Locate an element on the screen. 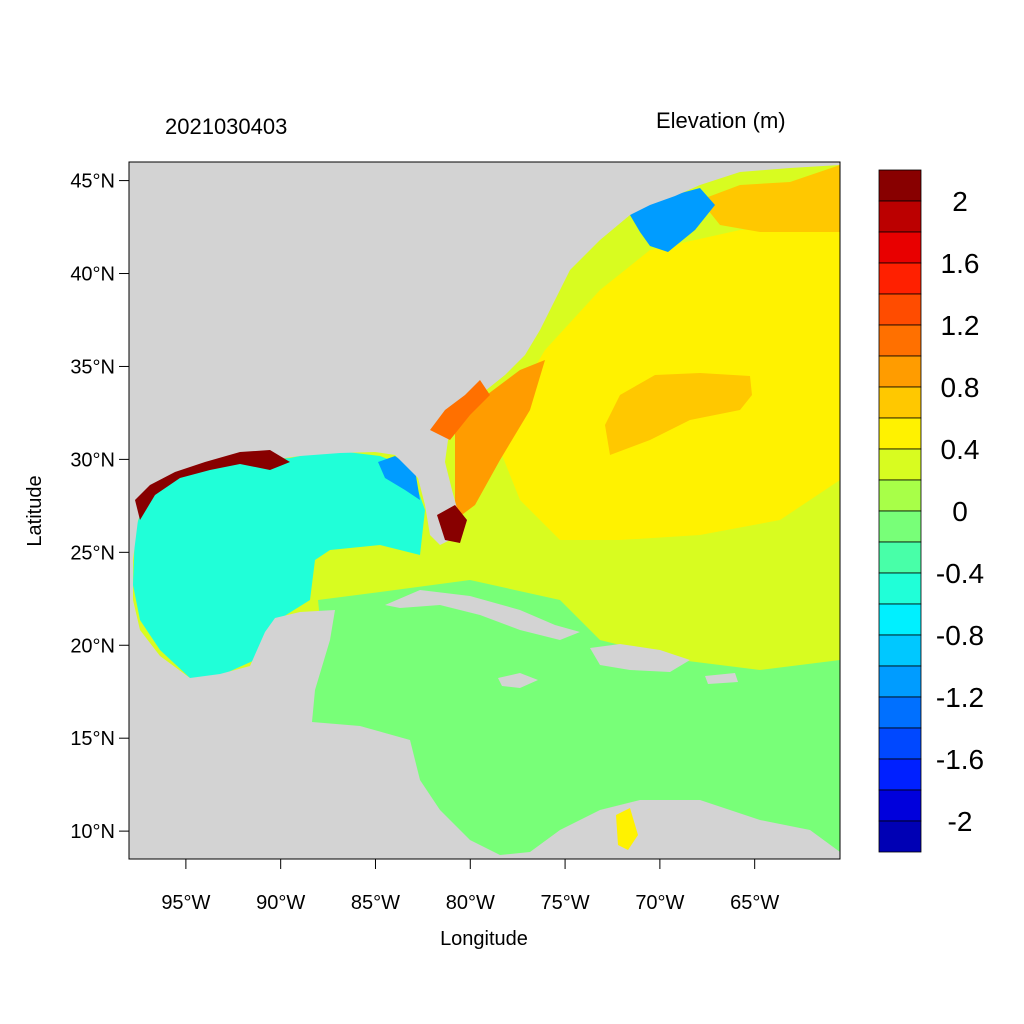 Image resolution: width=1024 pixels, height=1024 pixels. gulf-coast-surge is located at coordinates (212, 485).